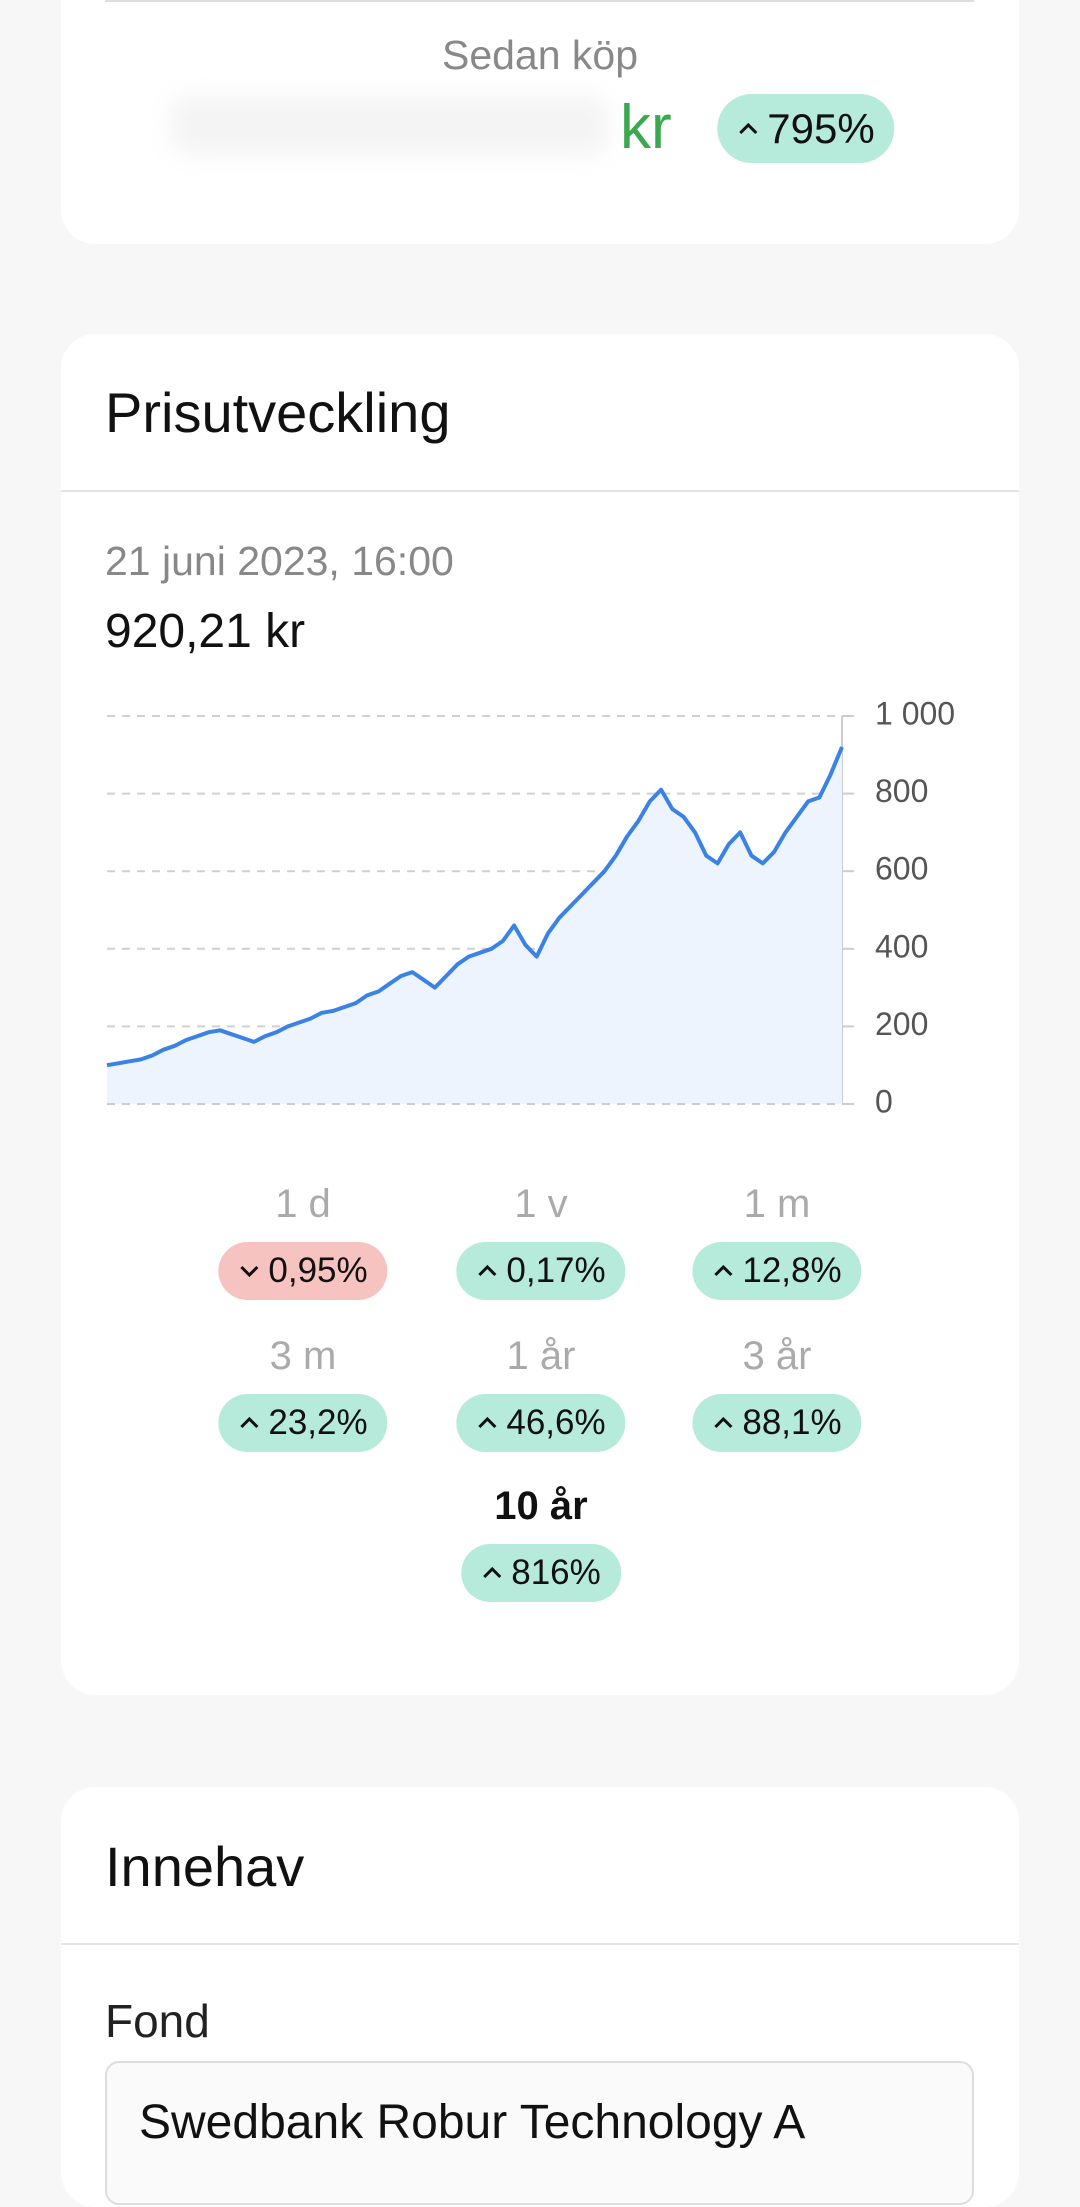 This screenshot has width=1080, height=2207. What do you see at coordinates (556, 1422) in the screenshot?
I see `change-value: 46,6%` at bounding box center [556, 1422].